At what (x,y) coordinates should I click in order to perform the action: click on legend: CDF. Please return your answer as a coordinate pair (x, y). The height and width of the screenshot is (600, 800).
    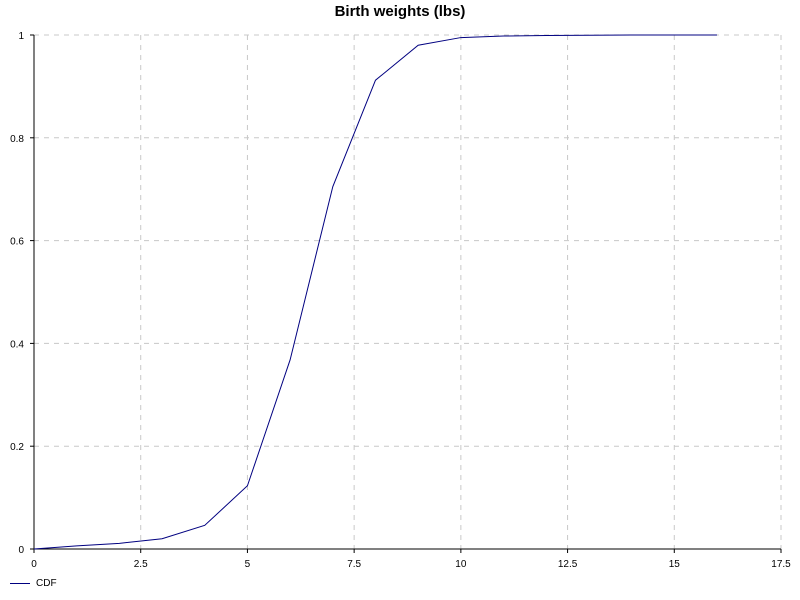
    Looking at the image, I should click on (33, 583).